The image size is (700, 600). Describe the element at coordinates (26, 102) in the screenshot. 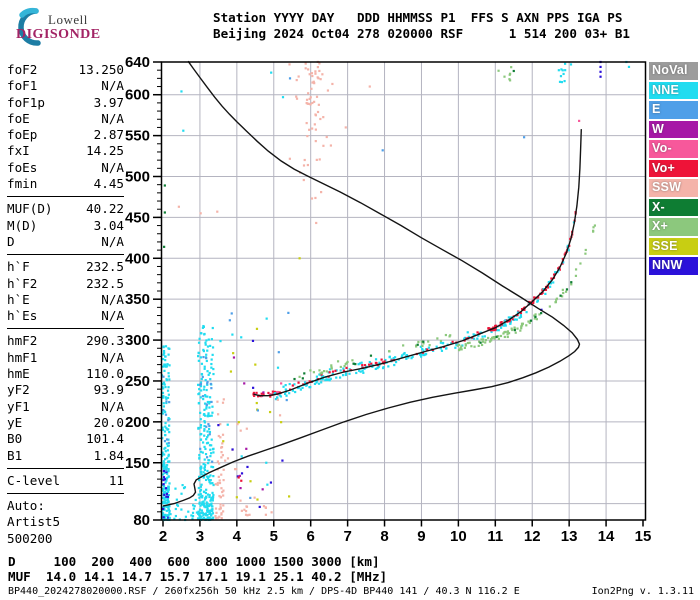

I see `parameter-label: foF1p` at that location.